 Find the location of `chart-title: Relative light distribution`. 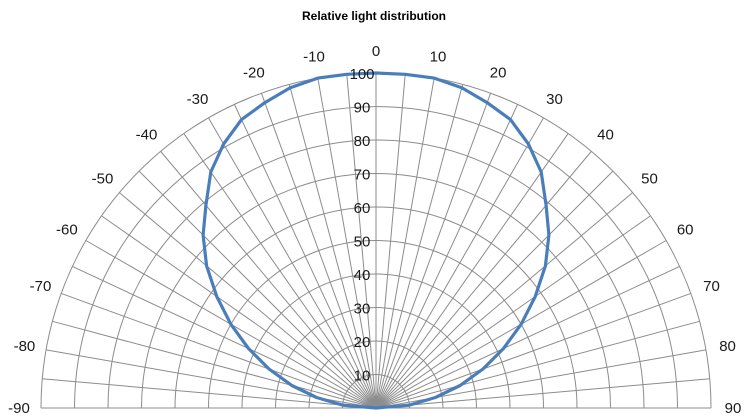

chart-title: Relative light distribution is located at coordinates (373, 16).